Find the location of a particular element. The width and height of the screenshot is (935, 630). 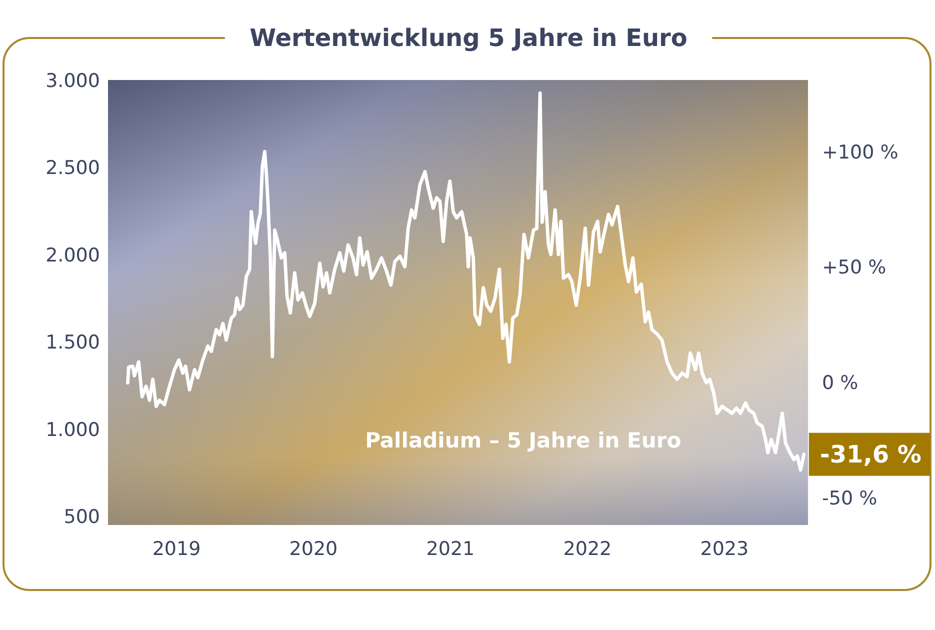

x-tick-label: 2022 is located at coordinates (587, 549).